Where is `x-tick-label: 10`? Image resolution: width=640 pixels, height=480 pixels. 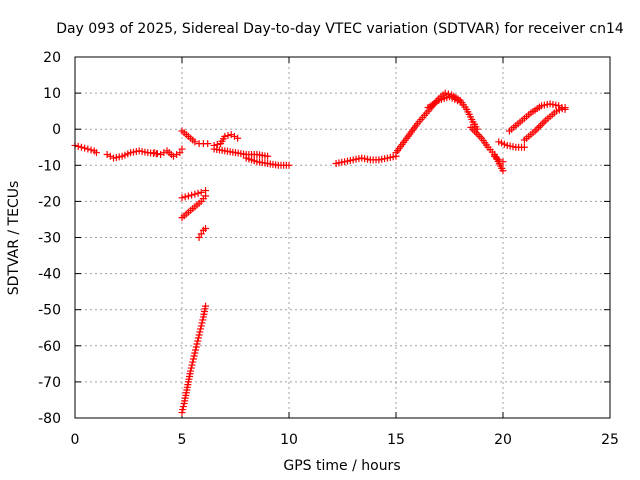
x-tick-label: 10 is located at coordinates (289, 440).